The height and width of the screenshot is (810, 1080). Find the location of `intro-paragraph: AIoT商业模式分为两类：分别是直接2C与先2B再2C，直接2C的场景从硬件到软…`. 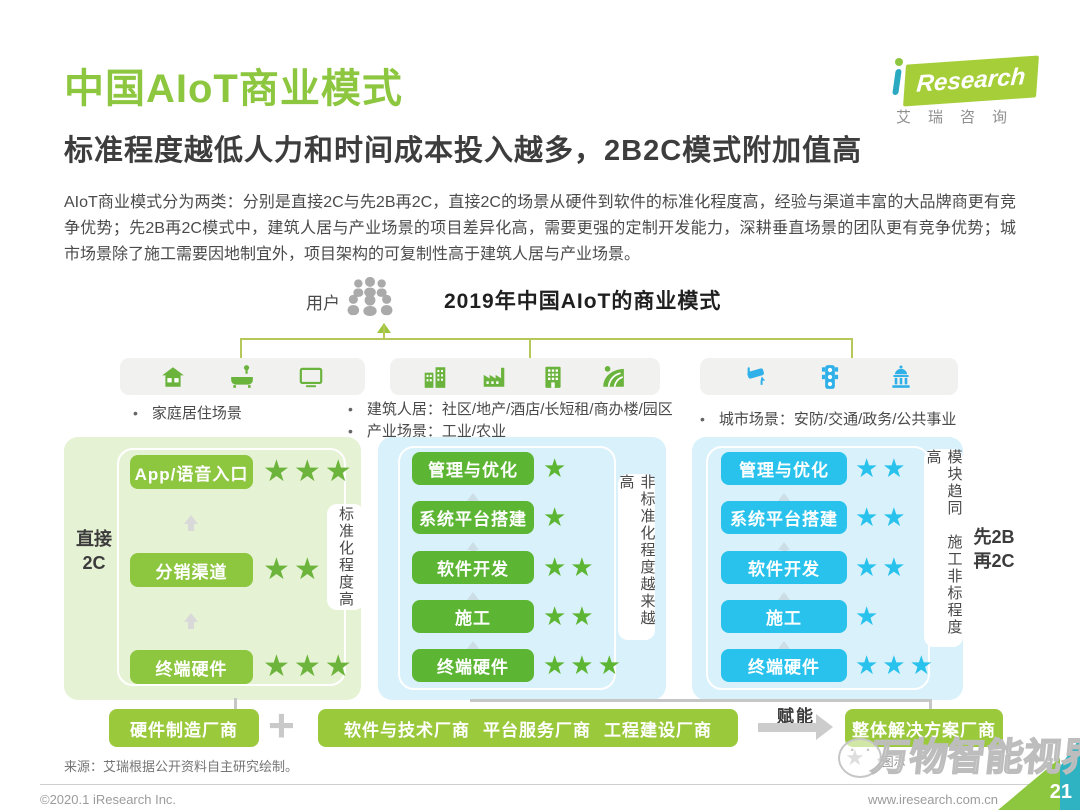

intro-paragraph: AIoT商业模式分为两类：分别是直接2C与先2B再2C，直接2C的场景从硬件到软… is located at coordinates (540, 228).